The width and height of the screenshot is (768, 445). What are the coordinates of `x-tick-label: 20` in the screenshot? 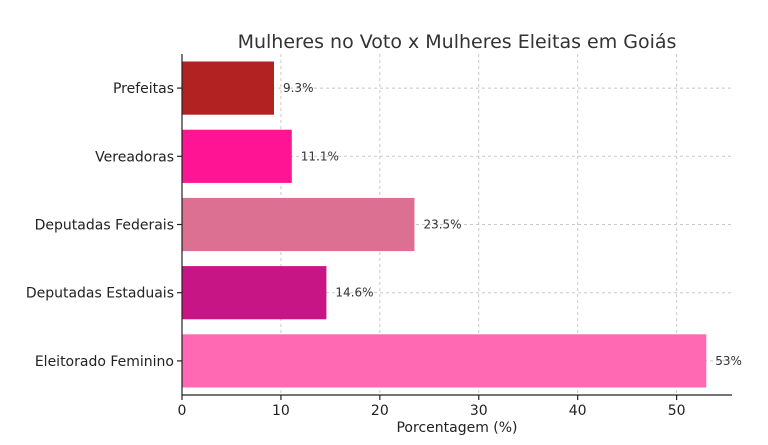 It's located at (380, 411).